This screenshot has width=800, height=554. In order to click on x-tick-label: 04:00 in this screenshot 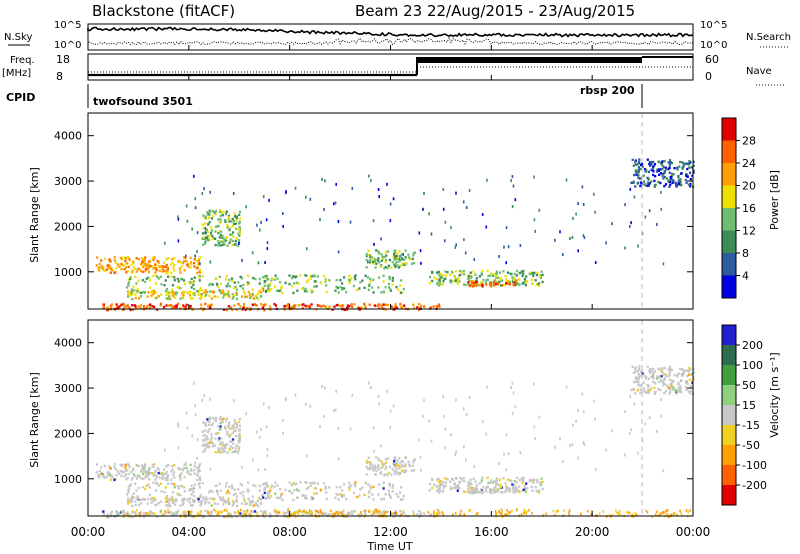, I will do `click(189, 532)`.